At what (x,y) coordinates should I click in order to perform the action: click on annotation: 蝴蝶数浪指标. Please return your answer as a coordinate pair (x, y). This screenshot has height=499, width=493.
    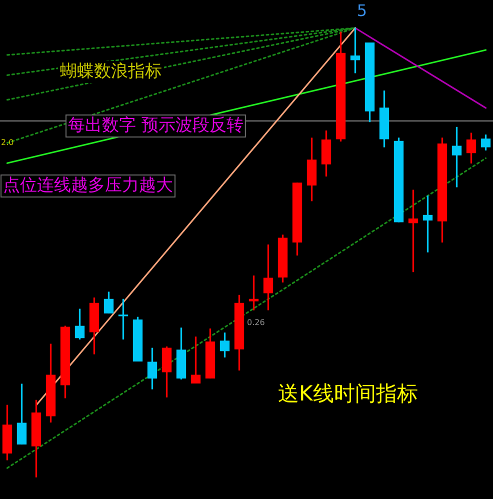
    Looking at the image, I should click on (111, 71).